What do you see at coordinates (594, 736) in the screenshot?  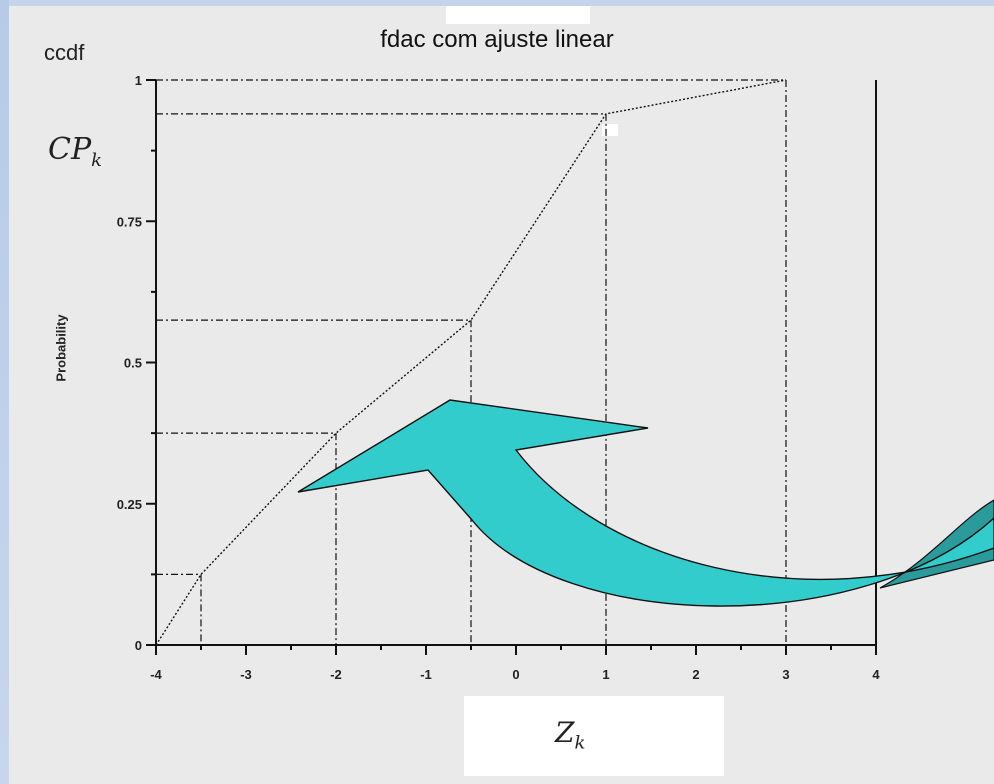 I see `xlabel-white-box` at bounding box center [594, 736].